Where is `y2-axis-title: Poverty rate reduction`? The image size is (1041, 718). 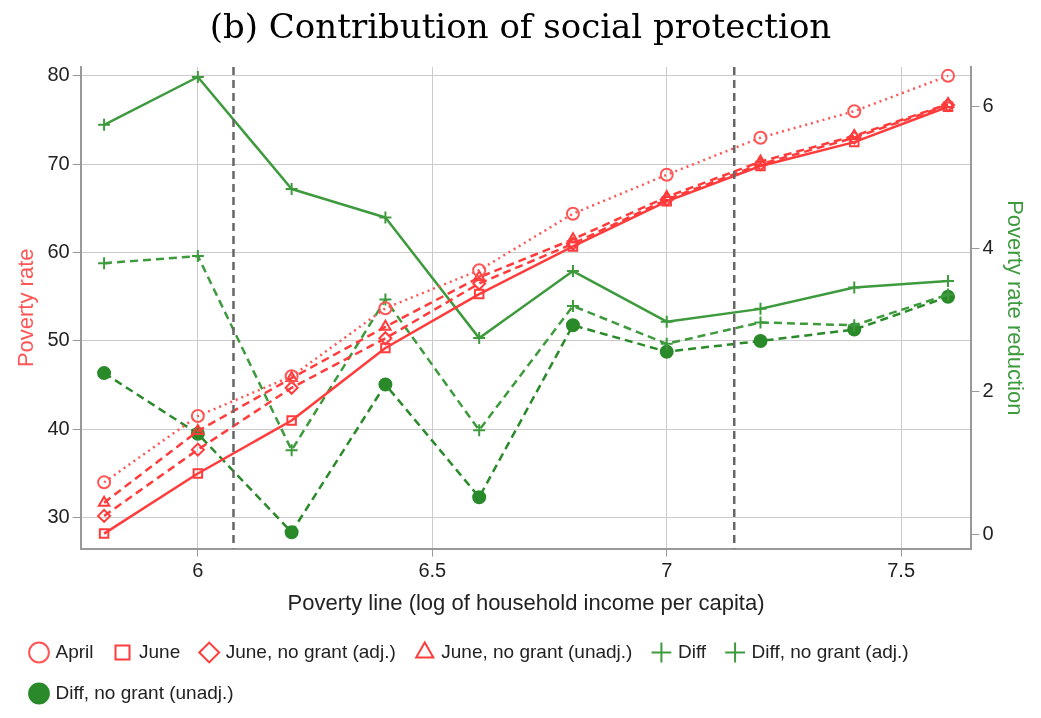
y2-axis-title: Poverty rate reduction is located at coordinates (1015, 308).